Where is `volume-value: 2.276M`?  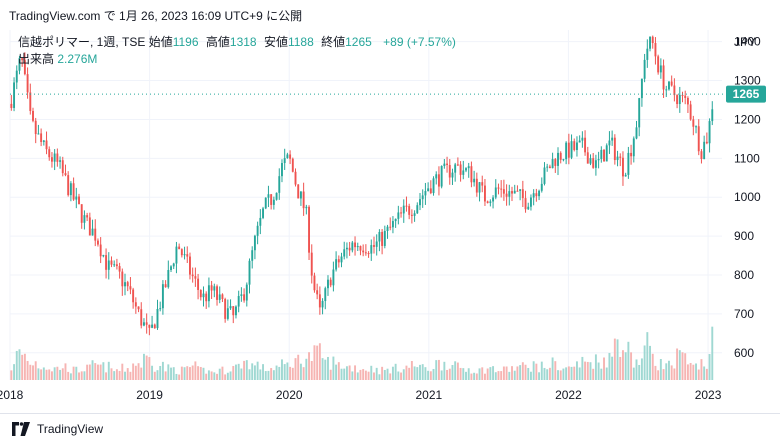
volume-value: 2.276M is located at coordinates (77, 59).